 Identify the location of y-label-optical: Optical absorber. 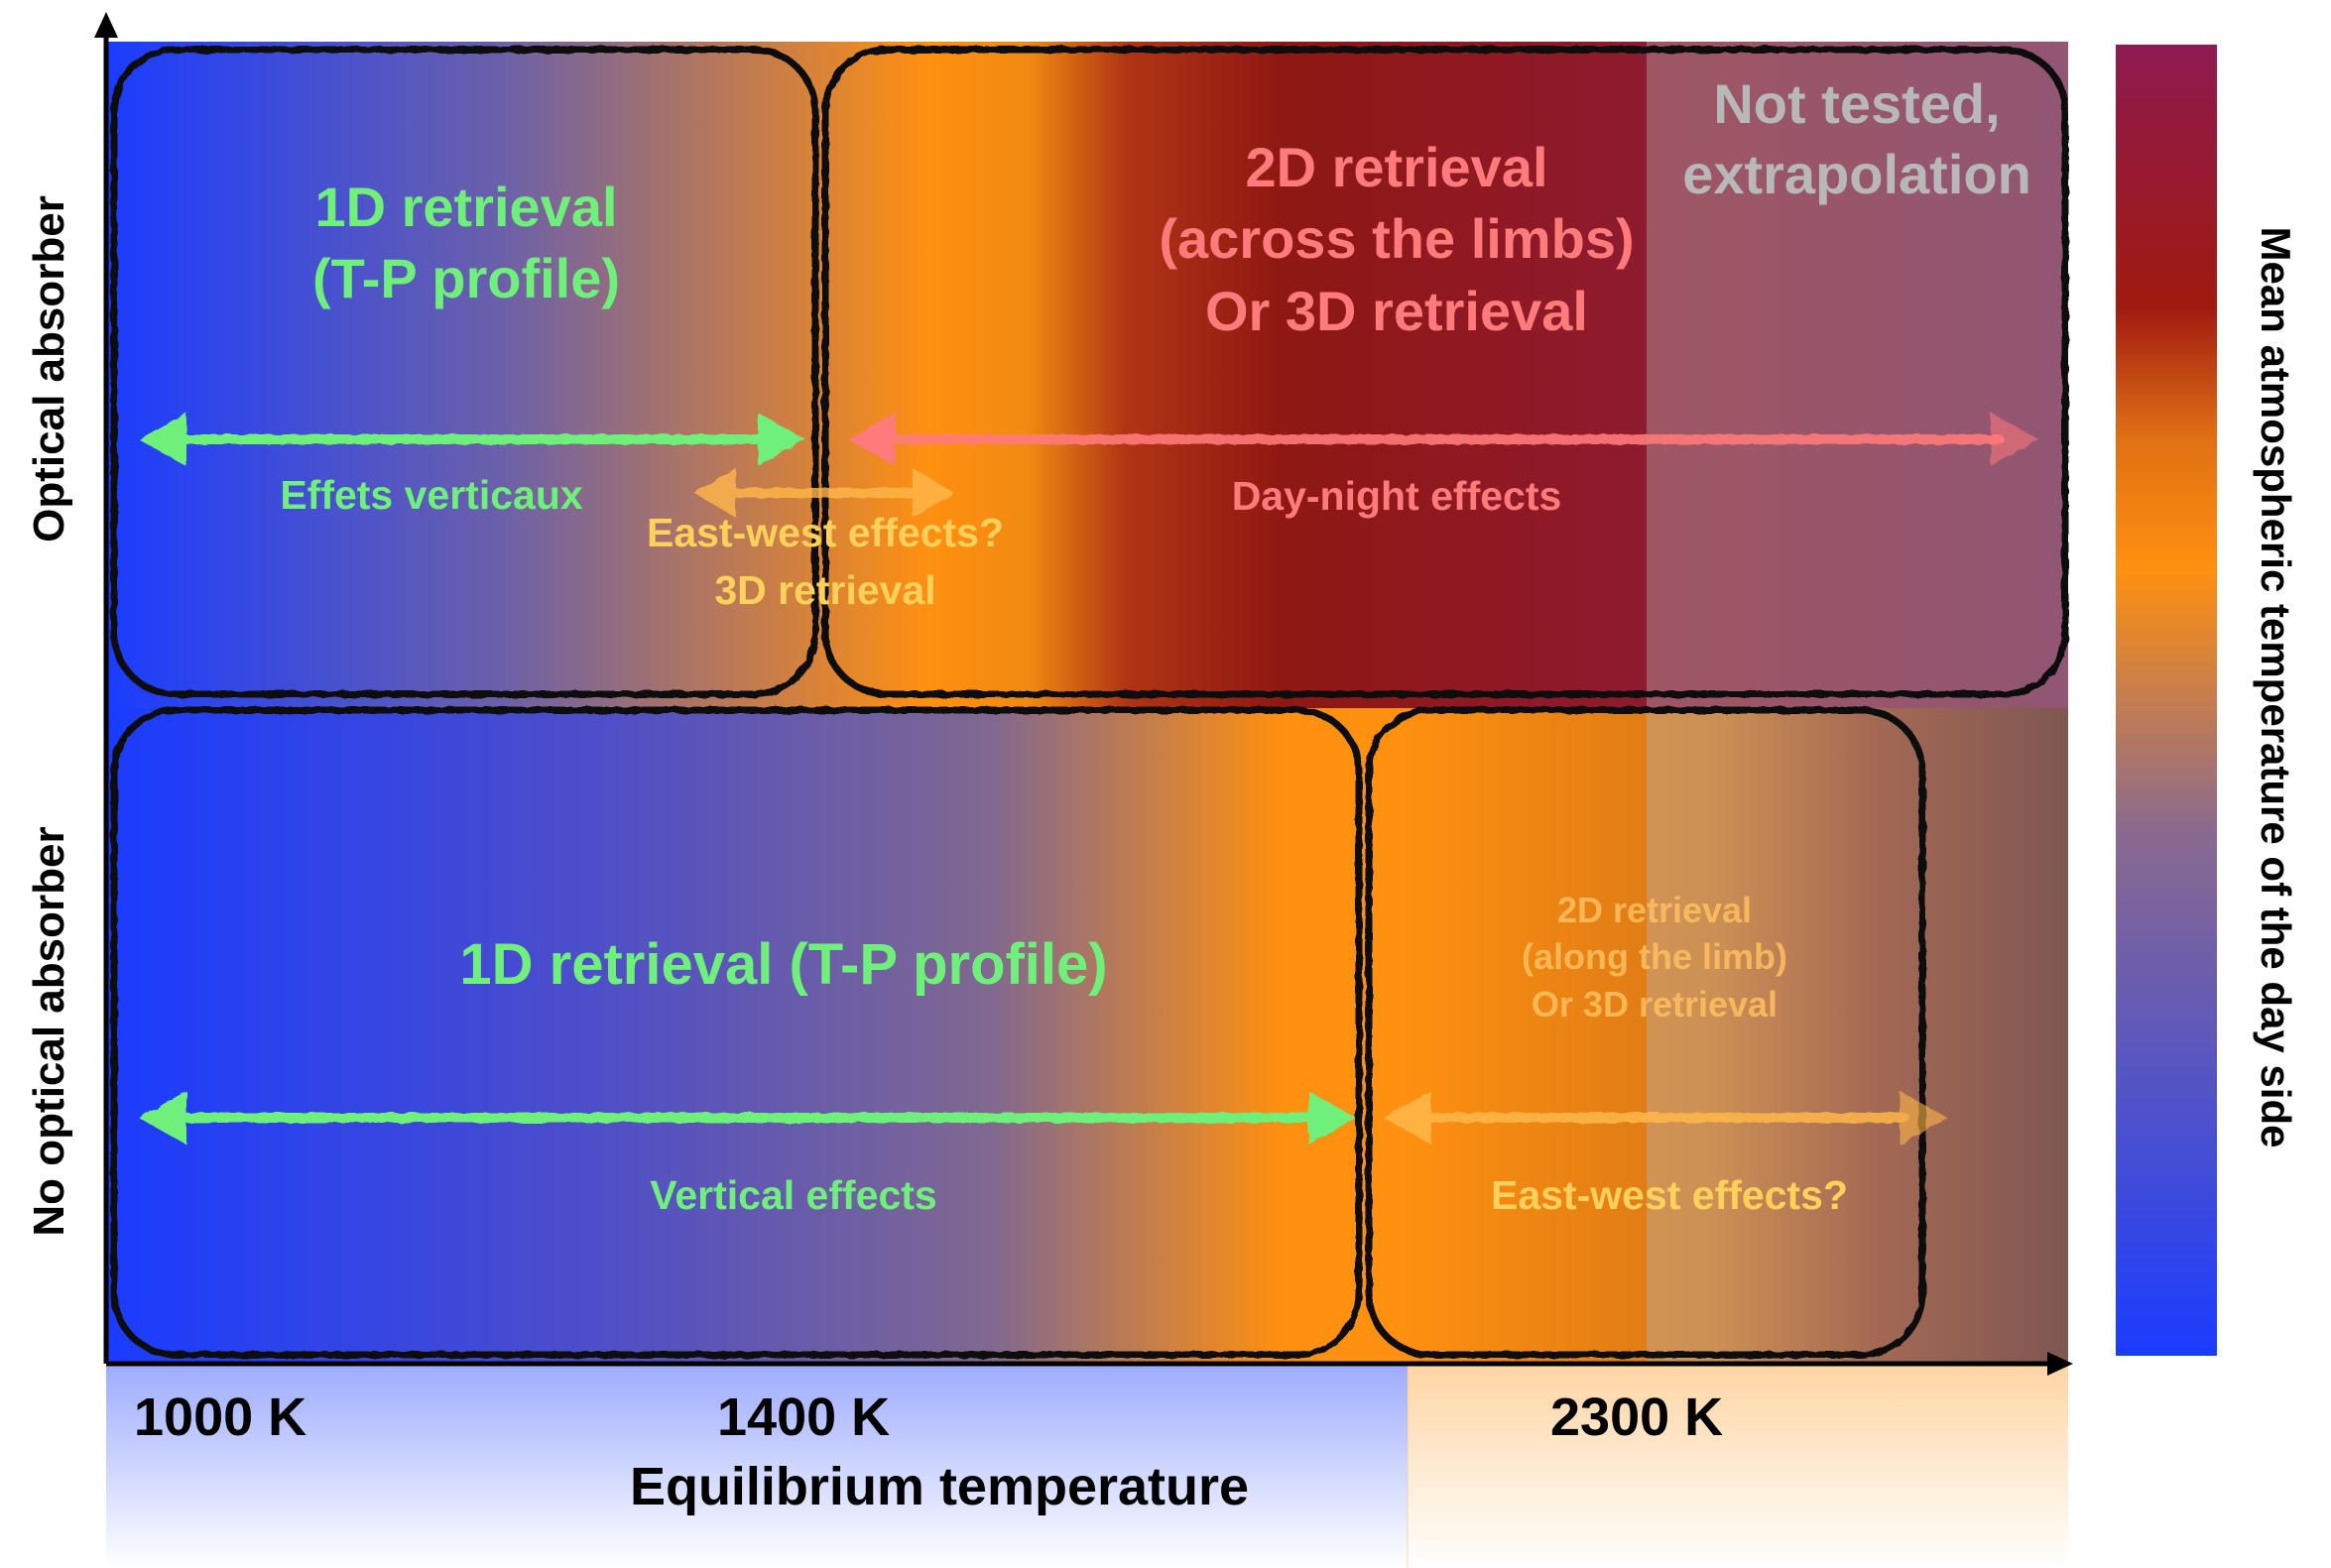
(49, 369).